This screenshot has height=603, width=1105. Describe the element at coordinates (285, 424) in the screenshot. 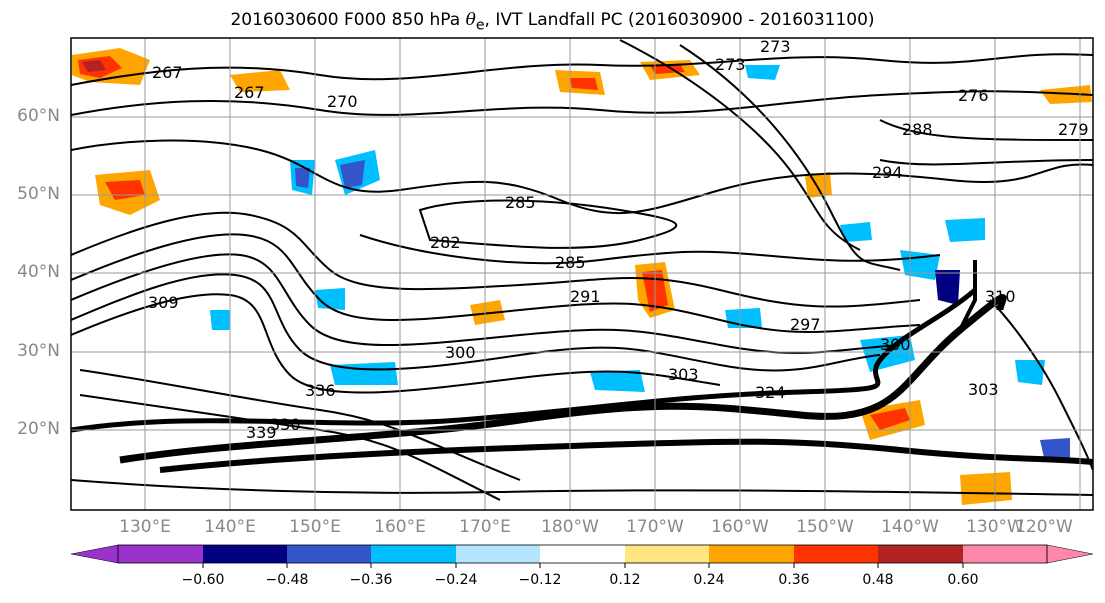

I see `contour-label: 330` at that location.